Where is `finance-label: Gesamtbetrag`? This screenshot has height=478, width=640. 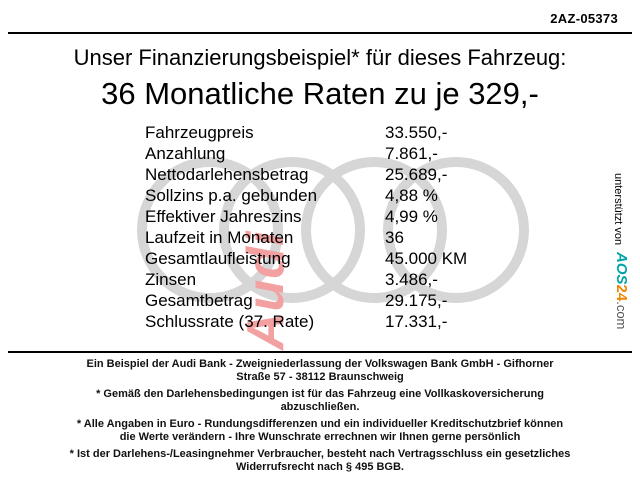 finance-label: Gesamtbetrag is located at coordinates (199, 300).